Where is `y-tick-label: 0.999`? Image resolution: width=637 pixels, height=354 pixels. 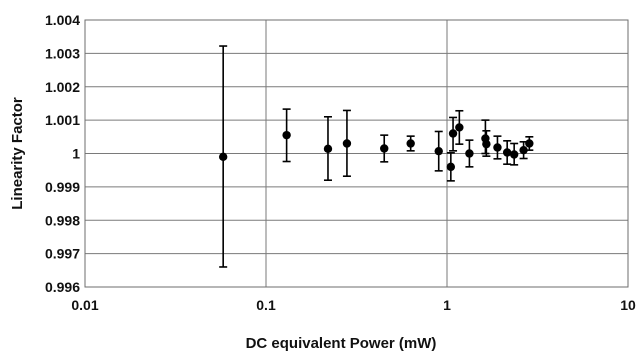 y-tick-label: 0.999 is located at coordinates (62, 187).